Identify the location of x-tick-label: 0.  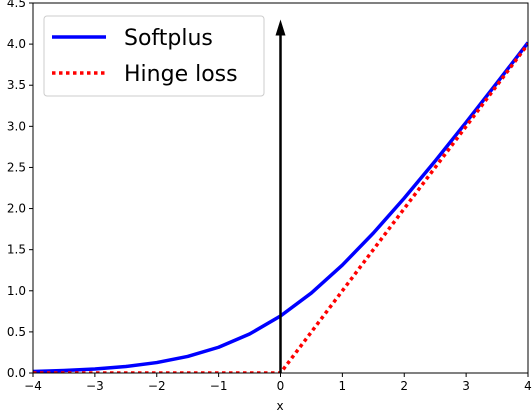
(281, 386).